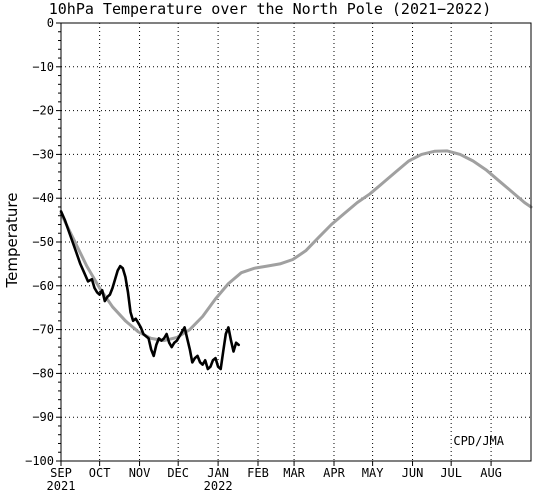 This screenshot has width=540, height=497. Describe the element at coordinates (50, 23) in the screenshot. I see `y-tick-label: 0` at that location.